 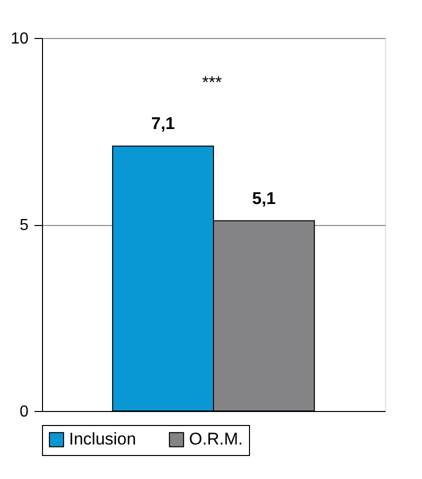 What do you see at coordinates (19, 39) in the screenshot?
I see `y-tick-label: 10` at bounding box center [19, 39].